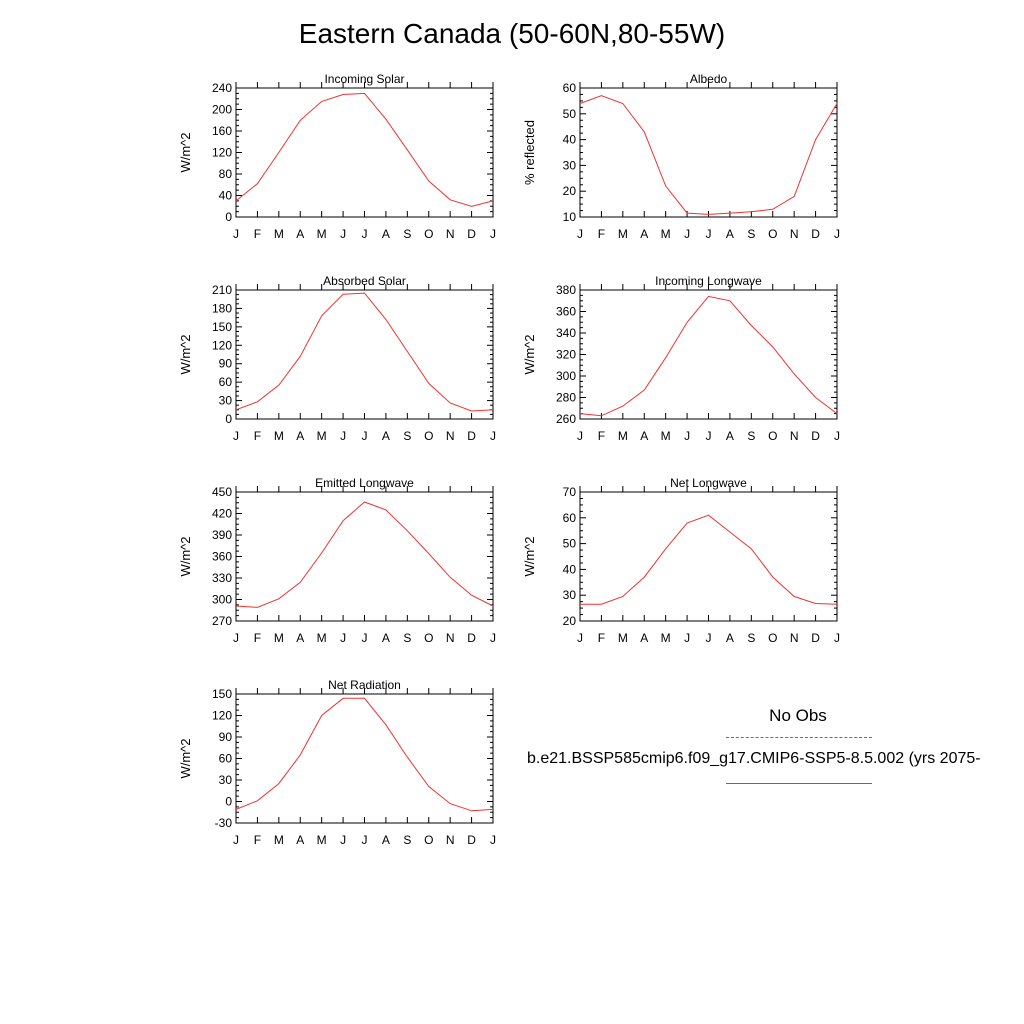  What do you see at coordinates (222, 88) in the screenshot?
I see `y-tick-label: 240` at bounding box center [222, 88].